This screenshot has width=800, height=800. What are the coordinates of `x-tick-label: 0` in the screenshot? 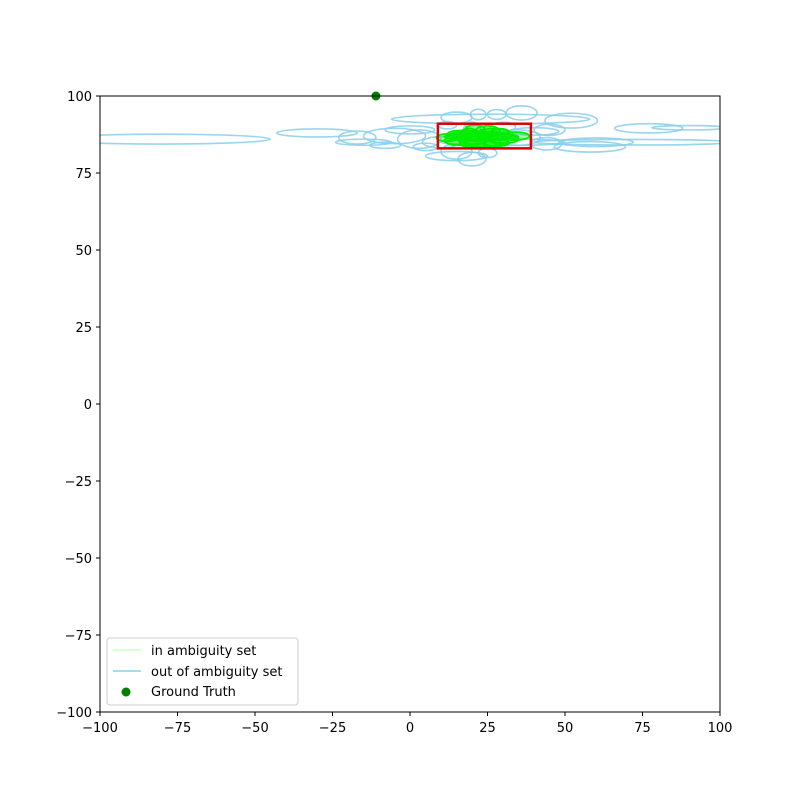 It's located at (410, 728).